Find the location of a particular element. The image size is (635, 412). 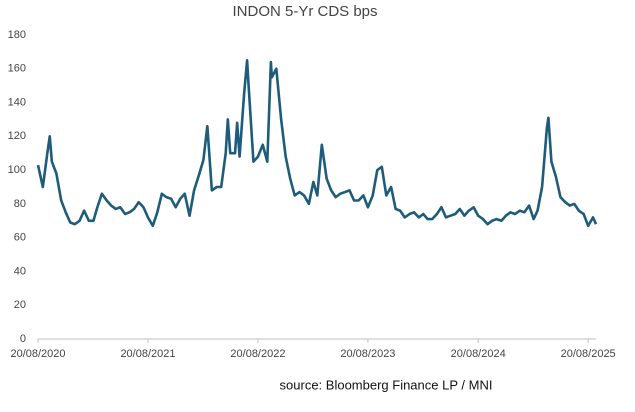

y-tick-label: 0 is located at coordinates (23, 339).